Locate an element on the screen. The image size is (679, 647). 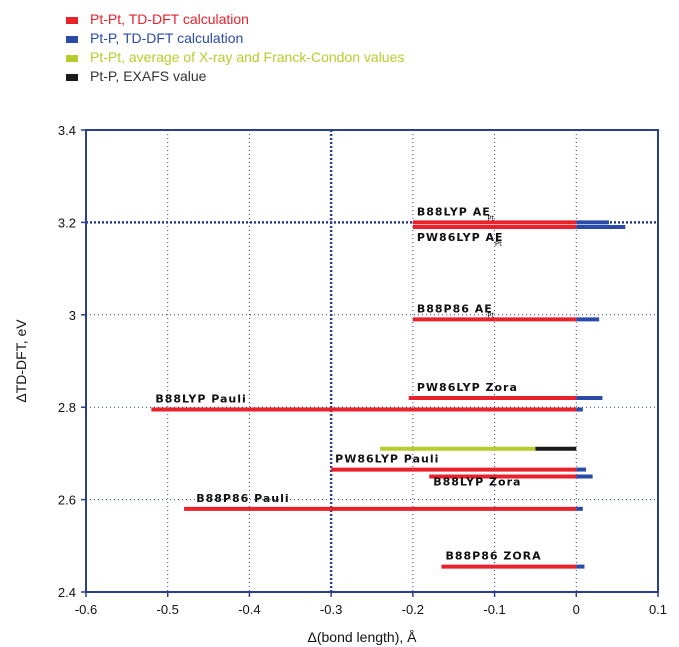
y-tick-label: 3.2 is located at coordinates (67, 222).